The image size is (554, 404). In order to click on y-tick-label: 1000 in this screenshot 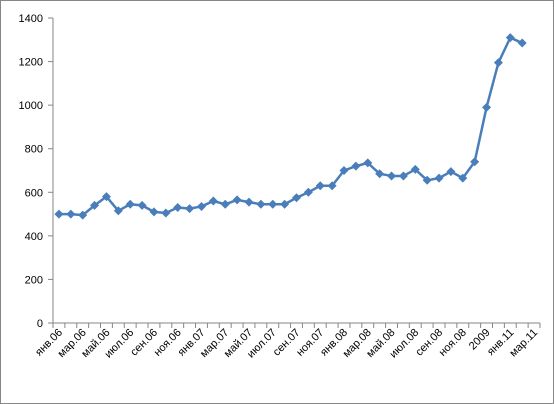, I will do `click(31, 106)`.